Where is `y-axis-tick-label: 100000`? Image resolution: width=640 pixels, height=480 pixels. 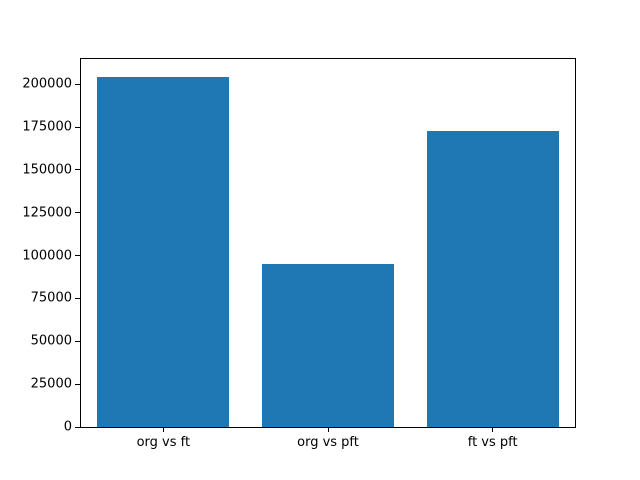
y-axis-tick-label: 100000 is located at coordinates (47, 256).